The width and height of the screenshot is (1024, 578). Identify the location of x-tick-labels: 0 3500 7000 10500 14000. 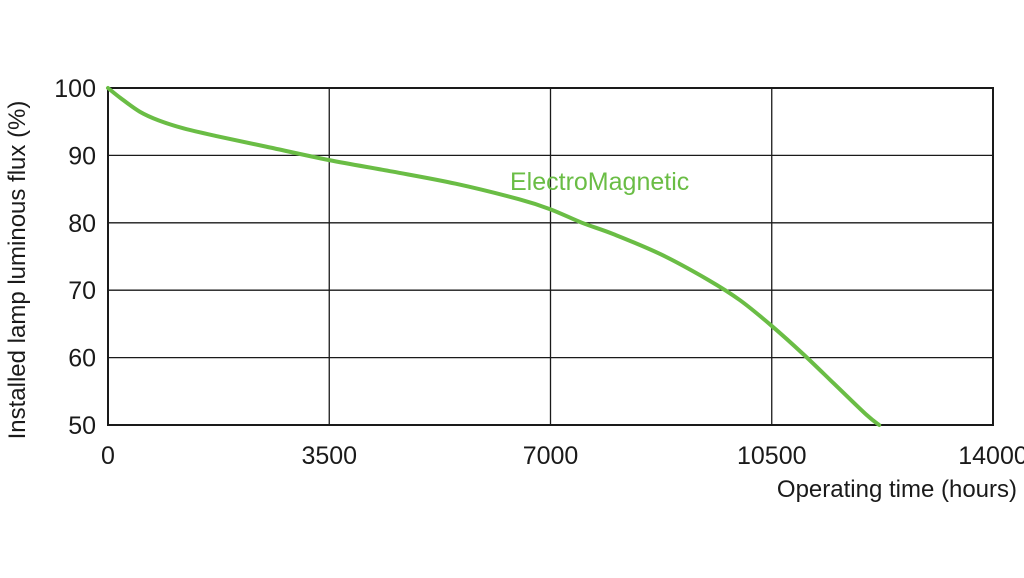
(562, 456).